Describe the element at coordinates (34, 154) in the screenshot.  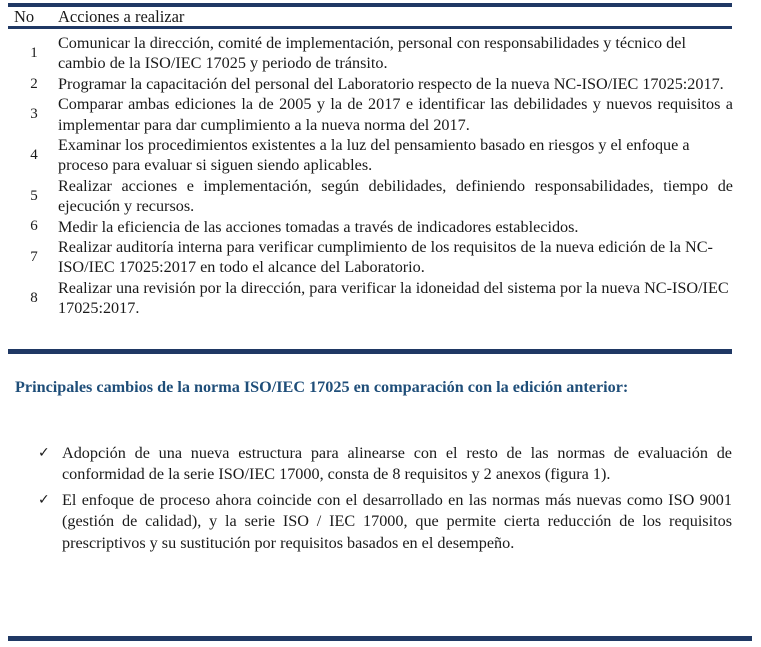
I see `row-number: 4` at that location.